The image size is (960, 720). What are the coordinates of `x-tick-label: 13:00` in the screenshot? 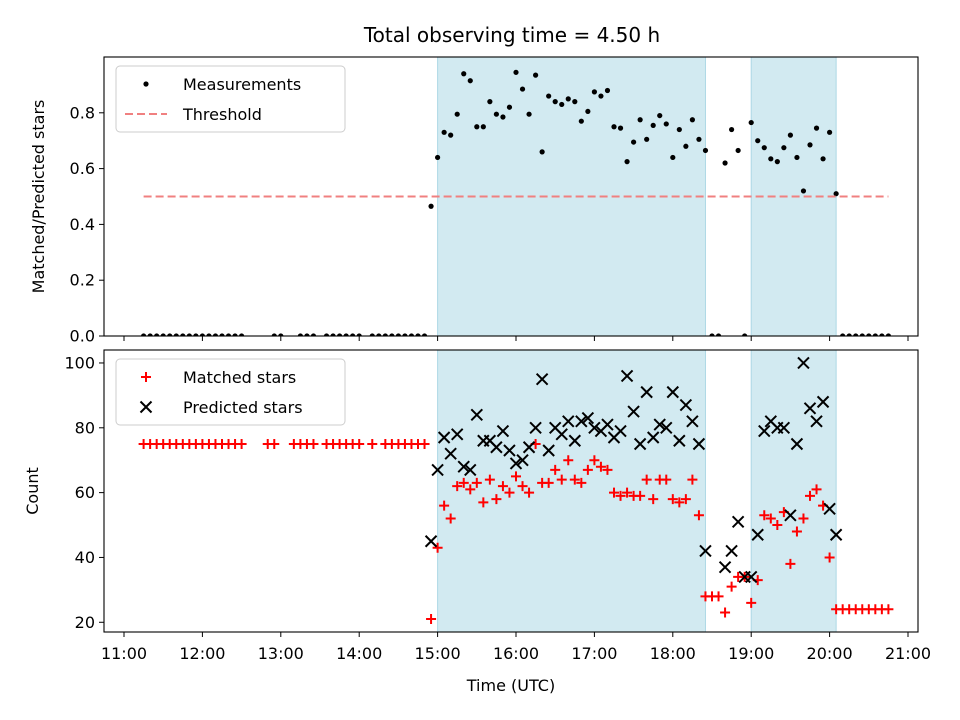 It's located at (281, 653).